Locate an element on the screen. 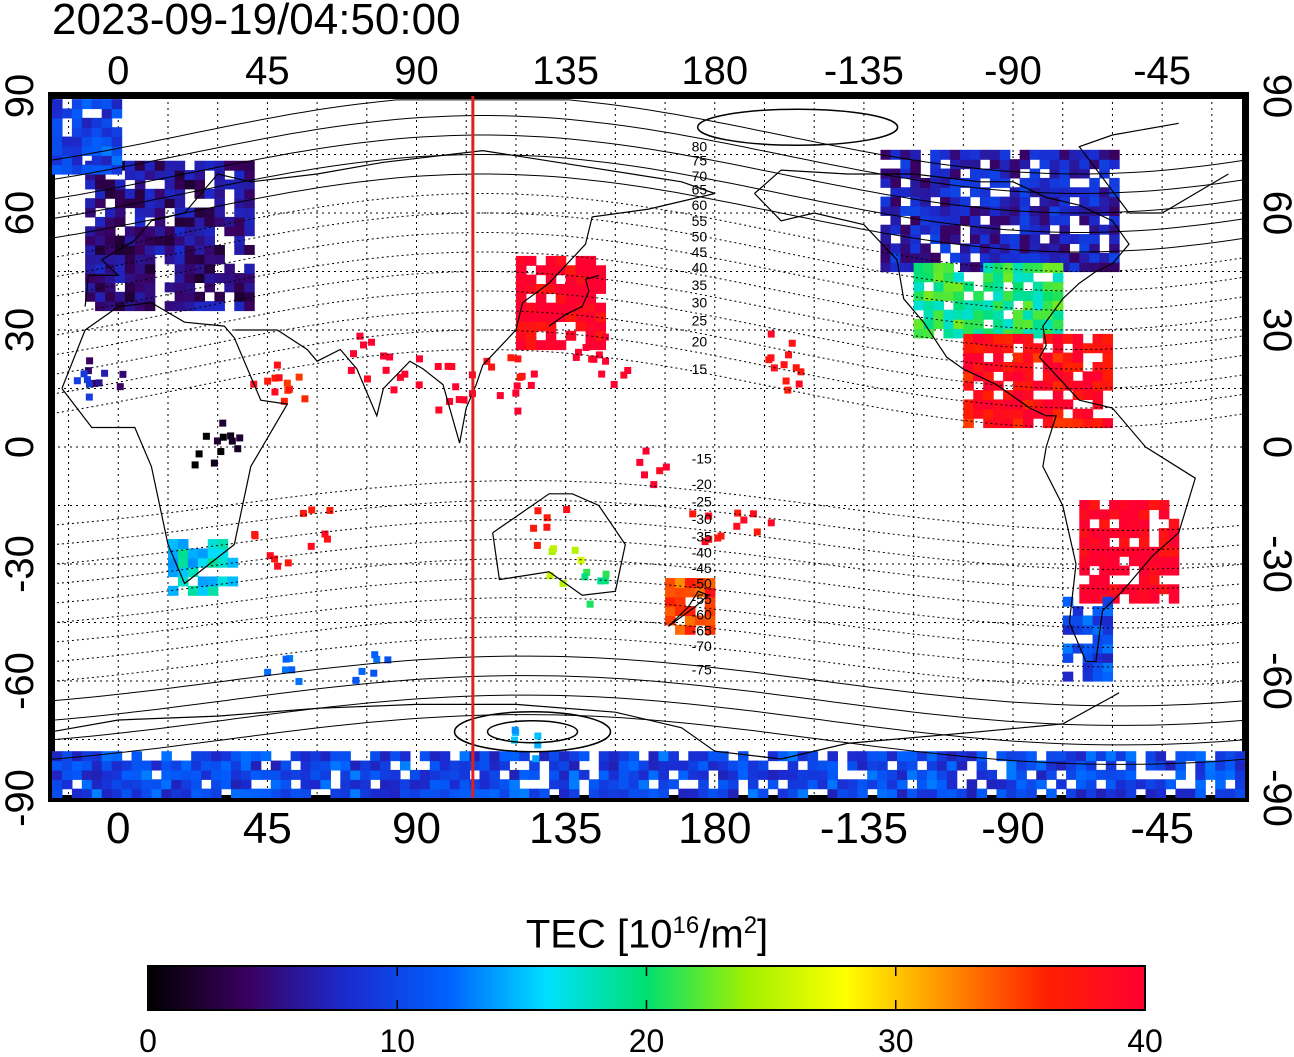 The width and height of the screenshot is (1294, 1057). top-tick-label: 135 is located at coordinates (565, 71).